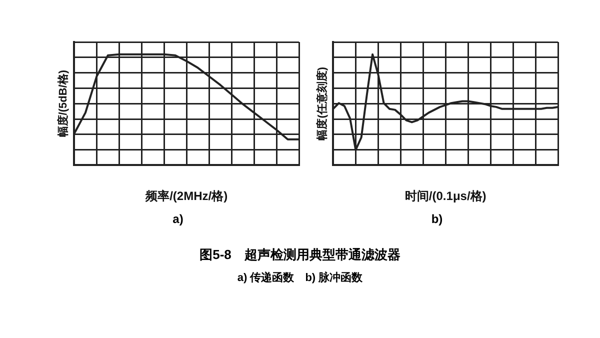 This screenshot has height=338, width=600. I want to click on x-axis-title: 频率/(2MHz/格), so click(186, 196).